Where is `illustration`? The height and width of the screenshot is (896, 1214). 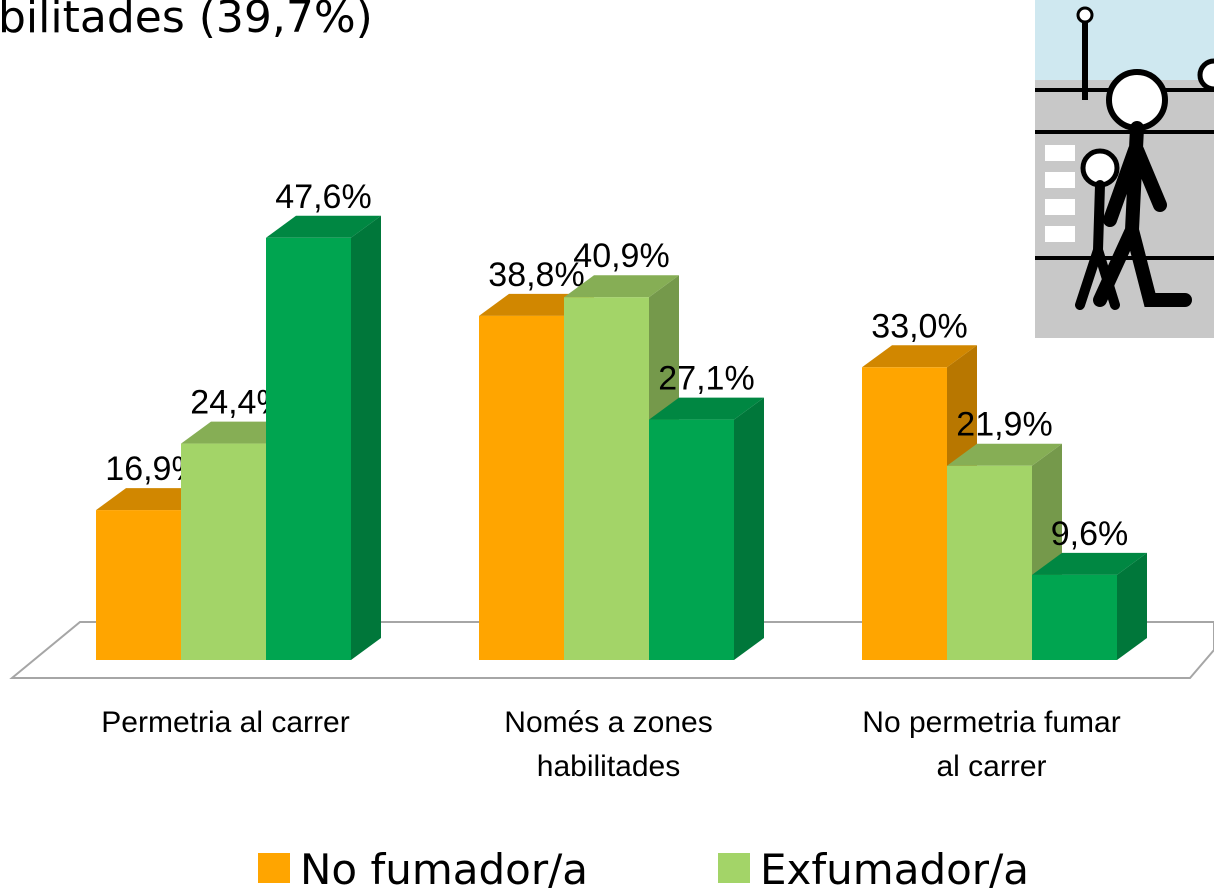 illustration is located at coordinates (1124, 169).